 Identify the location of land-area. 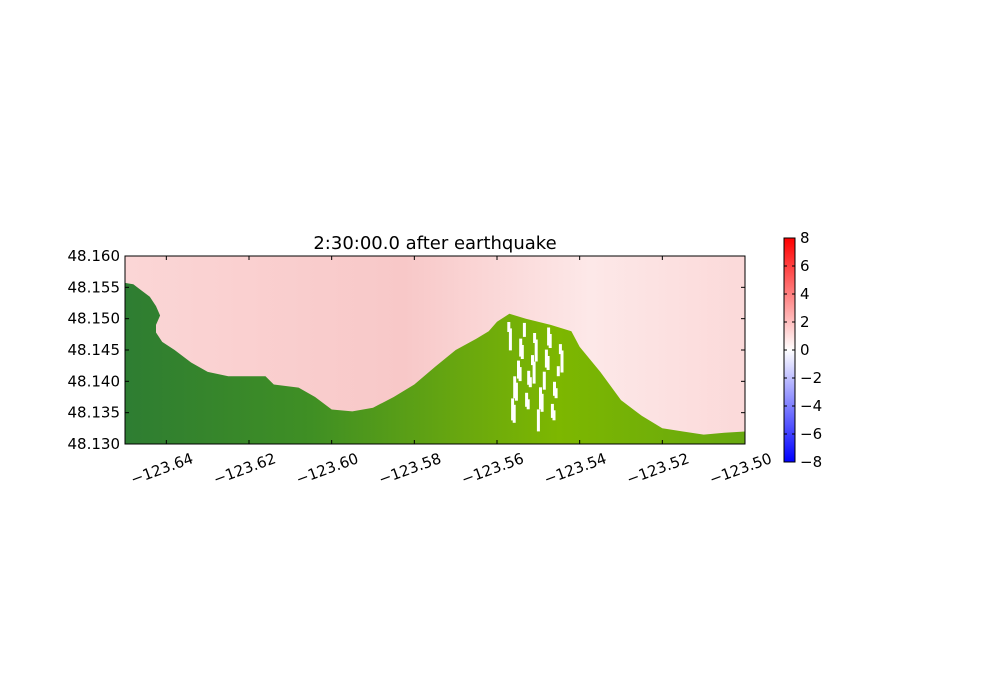
(435, 363).